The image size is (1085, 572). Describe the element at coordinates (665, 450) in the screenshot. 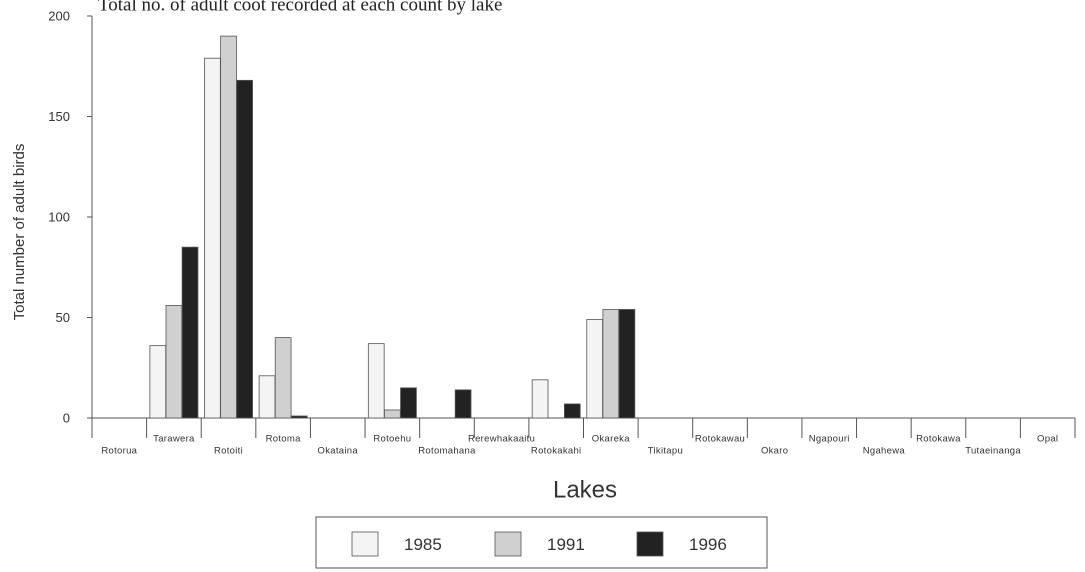

I see `x-tick-label: Tikitapu` at that location.